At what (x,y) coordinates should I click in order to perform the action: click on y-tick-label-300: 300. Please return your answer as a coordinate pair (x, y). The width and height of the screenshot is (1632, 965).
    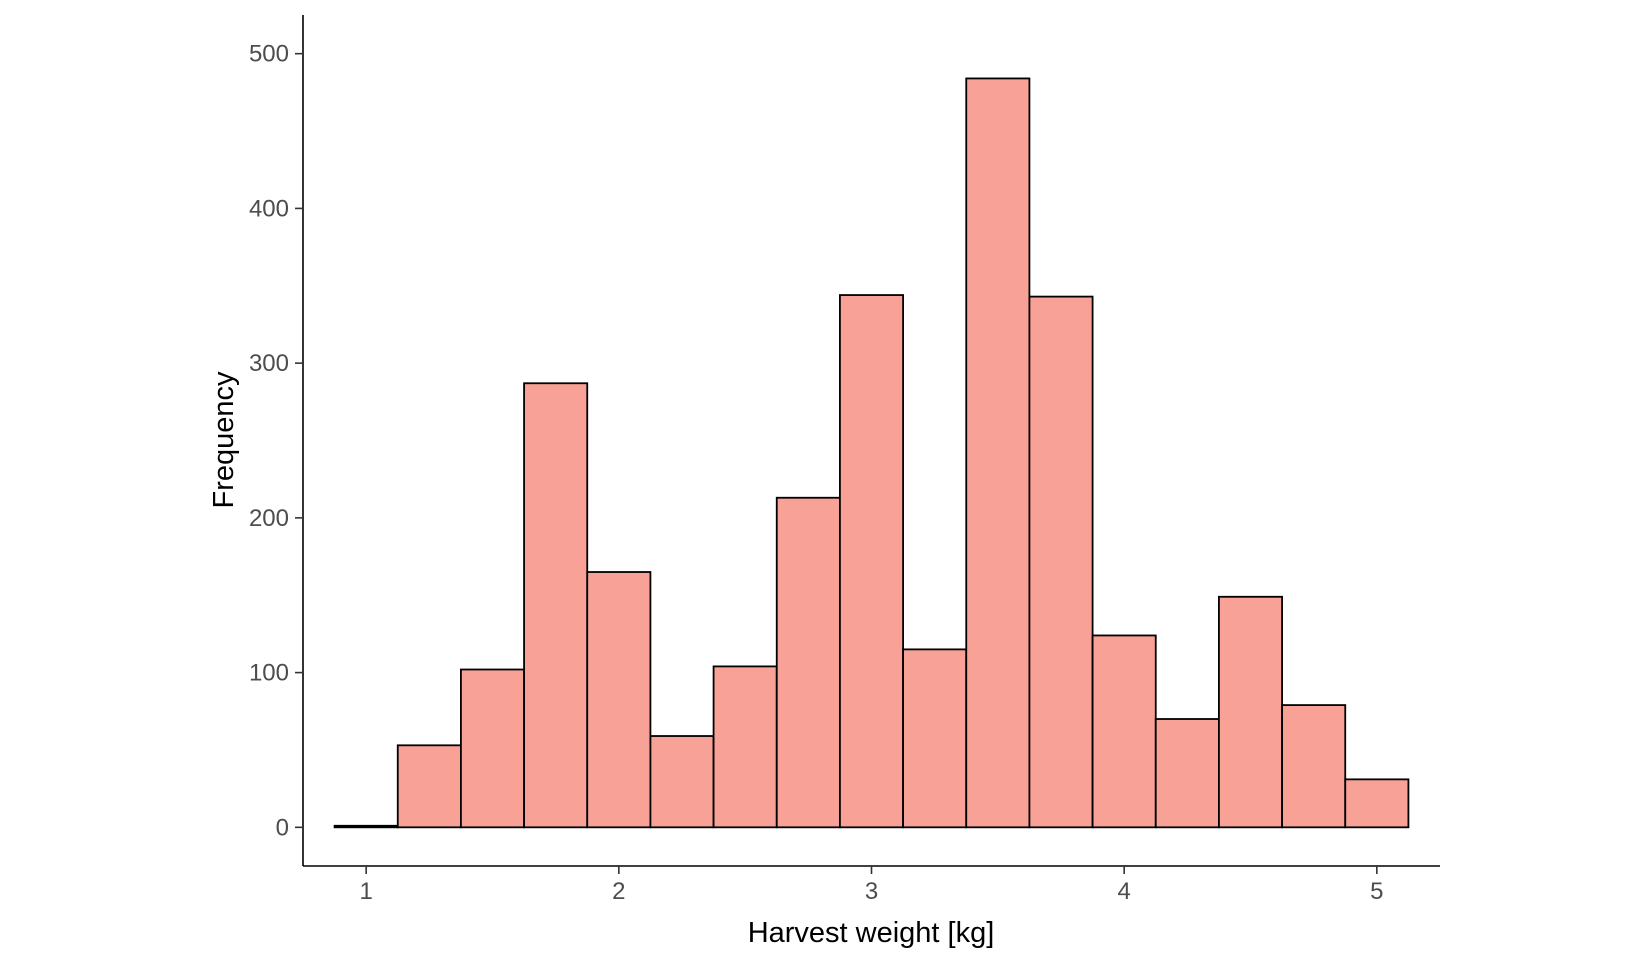
    Looking at the image, I should click on (269, 363).